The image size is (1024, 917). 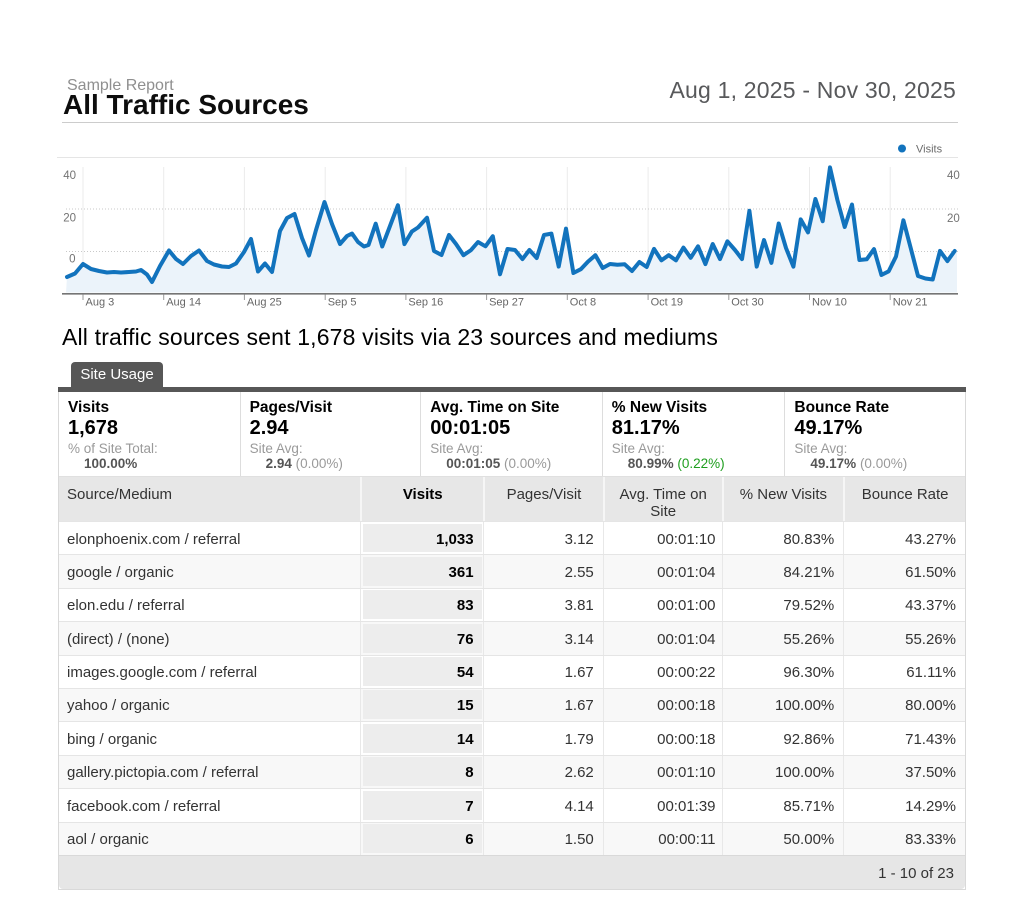 I want to click on svg-text: Aug 25, so click(x=264, y=303).